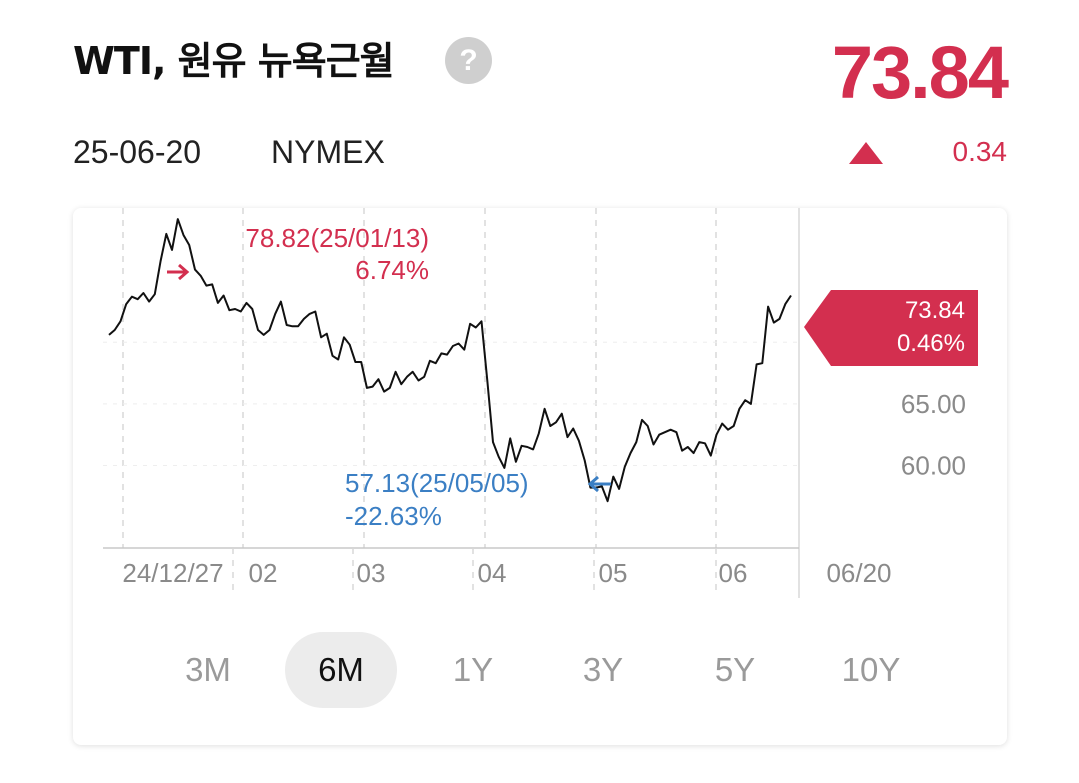 The width and height of the screenshot is (1079, 783). I want to click on x-tick-label: 04, so click(492, 573).